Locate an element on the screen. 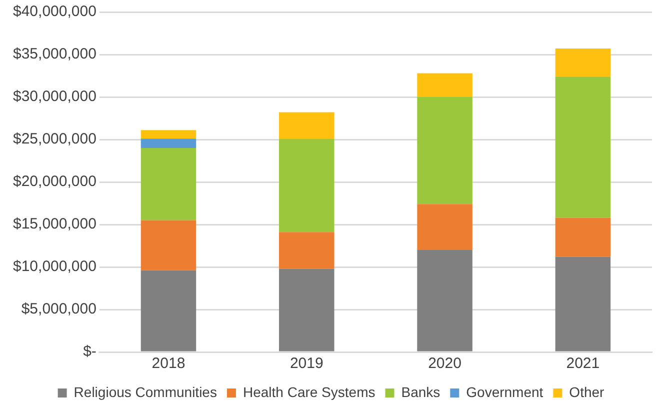  y-tick-label: $10,000,000 is located at coordinates (54, 267).